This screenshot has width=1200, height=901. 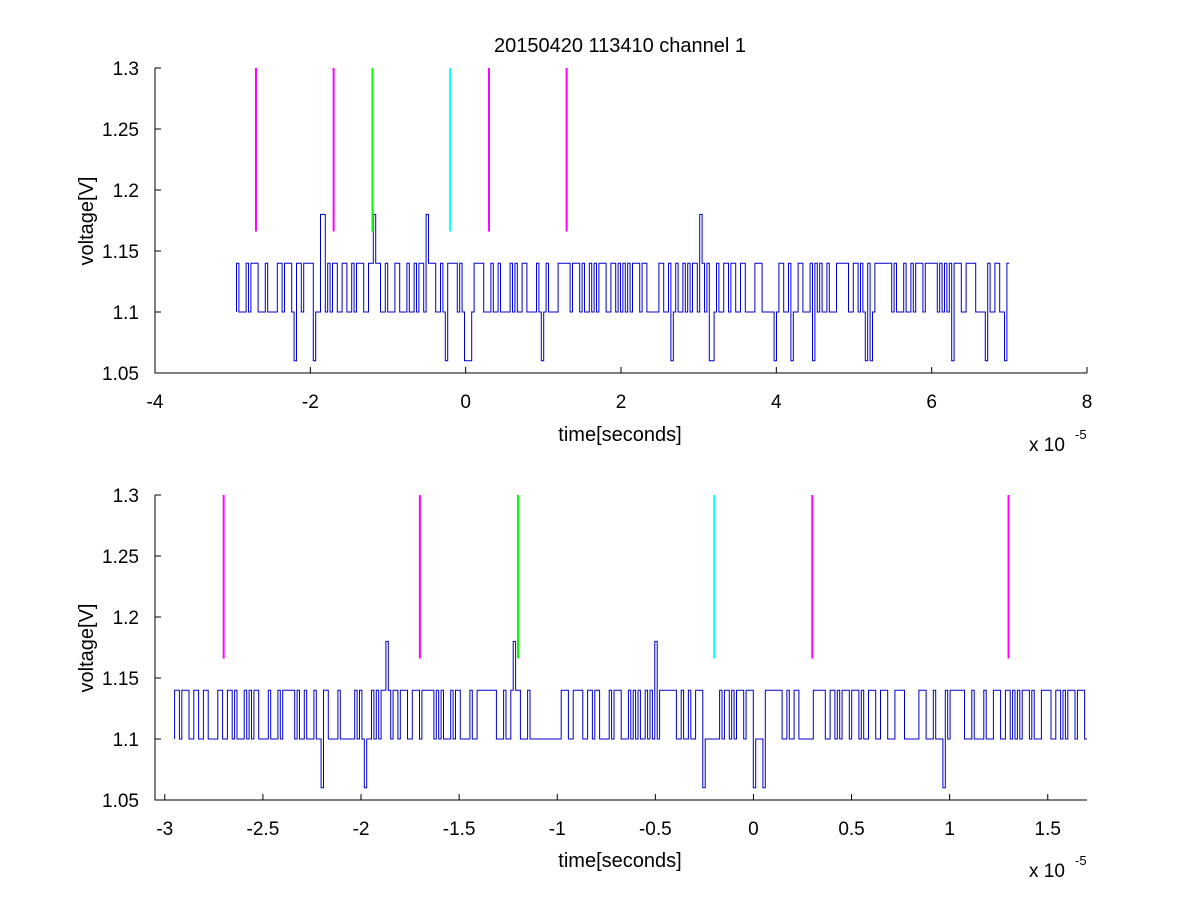 What do you see at coordinates (120, 801) in the screenshot?
I see `bottom-plot-ytick-label: 1.05` at bounding box center [120, 801].